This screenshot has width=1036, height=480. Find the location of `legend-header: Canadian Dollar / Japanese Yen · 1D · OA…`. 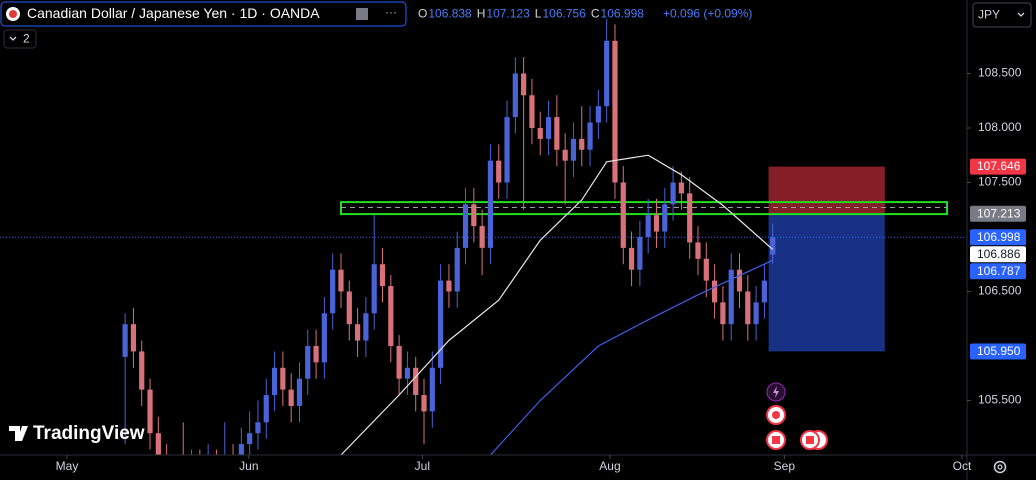

legend-header: Canadian Dollar / Japanese Yen · 1D · OA… is located at coordinates (203, 14).